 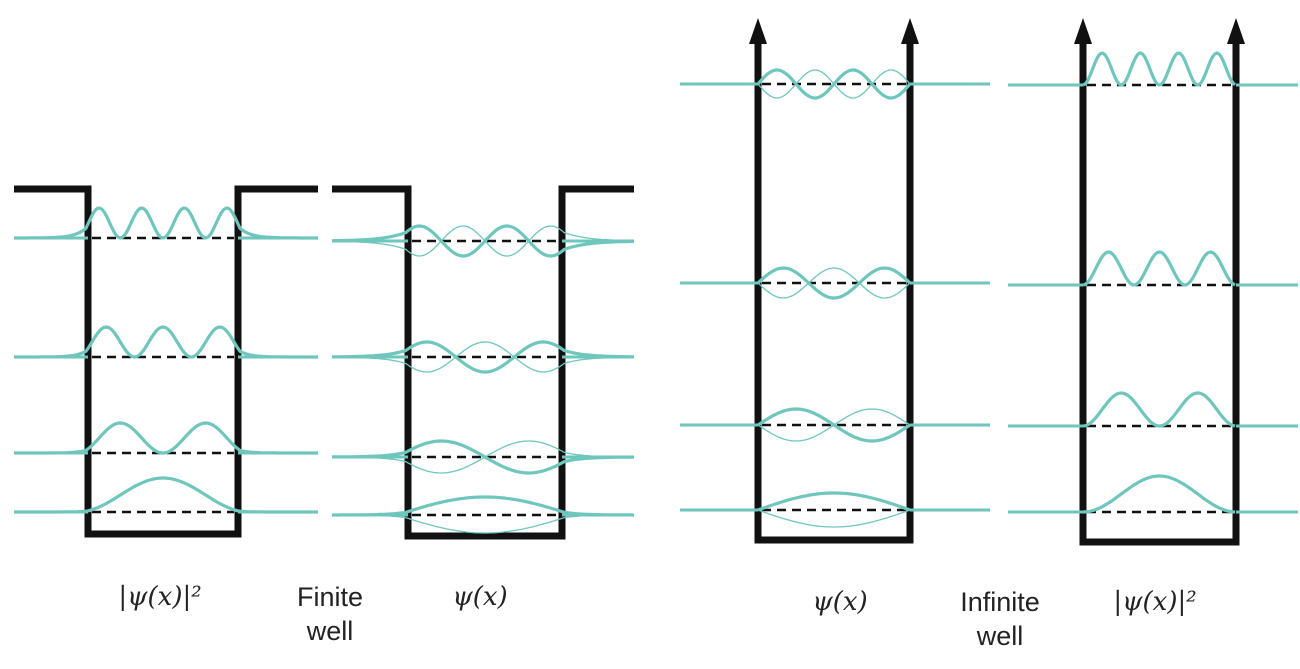 I want to click on infinite-prob-right-arrow, so click(x=1236, y=31).